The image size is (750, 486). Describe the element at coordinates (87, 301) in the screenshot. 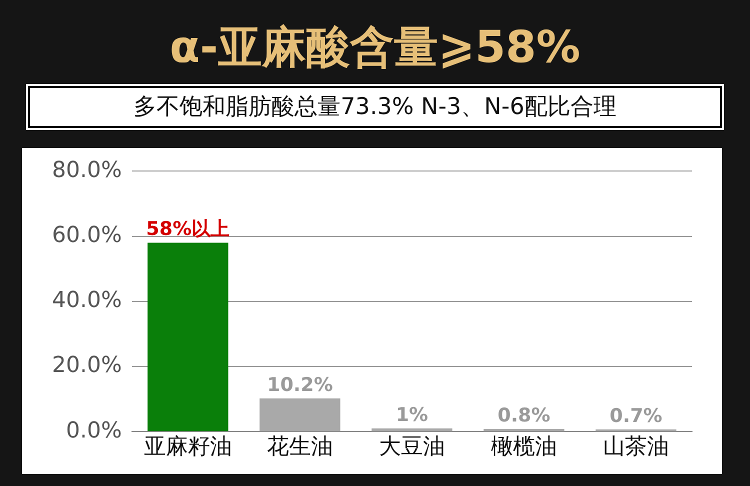

I see `y-tick-label: 40.0%` at that location.